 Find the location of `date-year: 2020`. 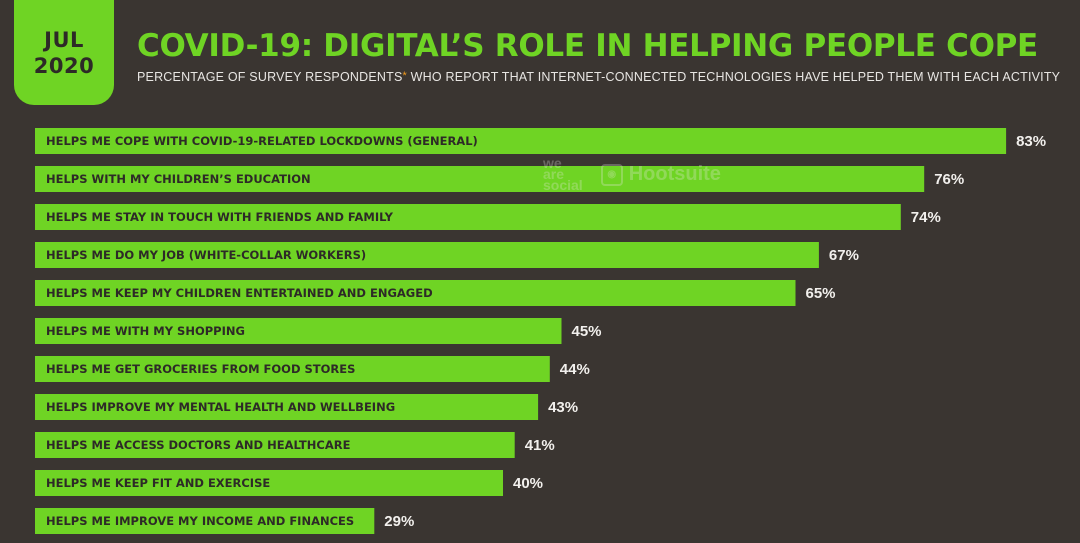

date-year: 2020 is located at coordinates (64, 65).